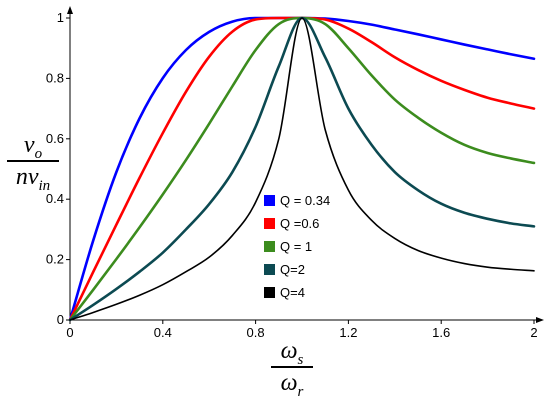 The width and height of the screenshot is (550, 405). I want to click on x-axis-label: ωs ωr, so click(292, 369).